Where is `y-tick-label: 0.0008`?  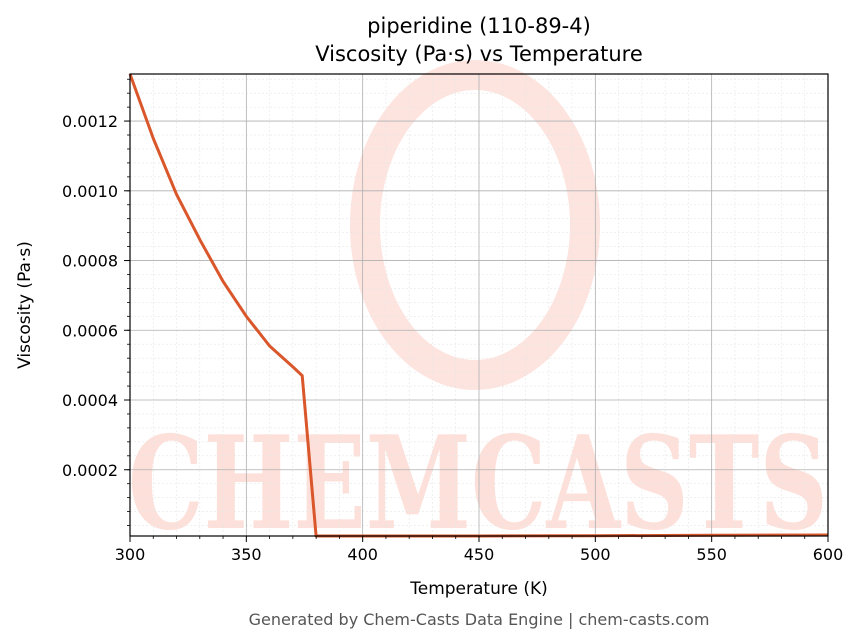
y-tick-label: 0.0008 is located at coordinates (90, 261).